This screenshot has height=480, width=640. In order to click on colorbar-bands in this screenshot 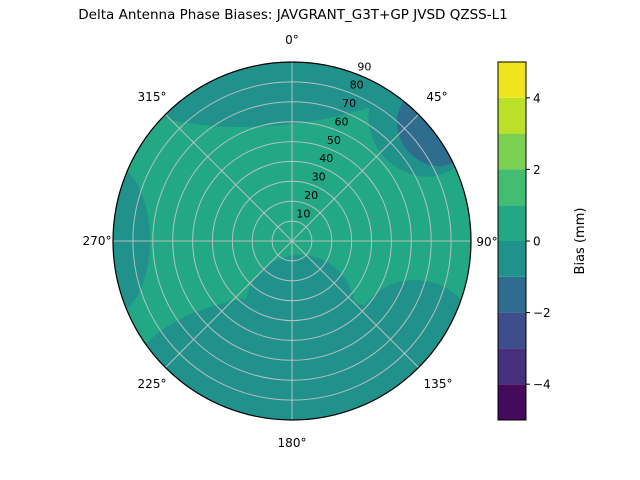, I will do `click(512, 241)`.